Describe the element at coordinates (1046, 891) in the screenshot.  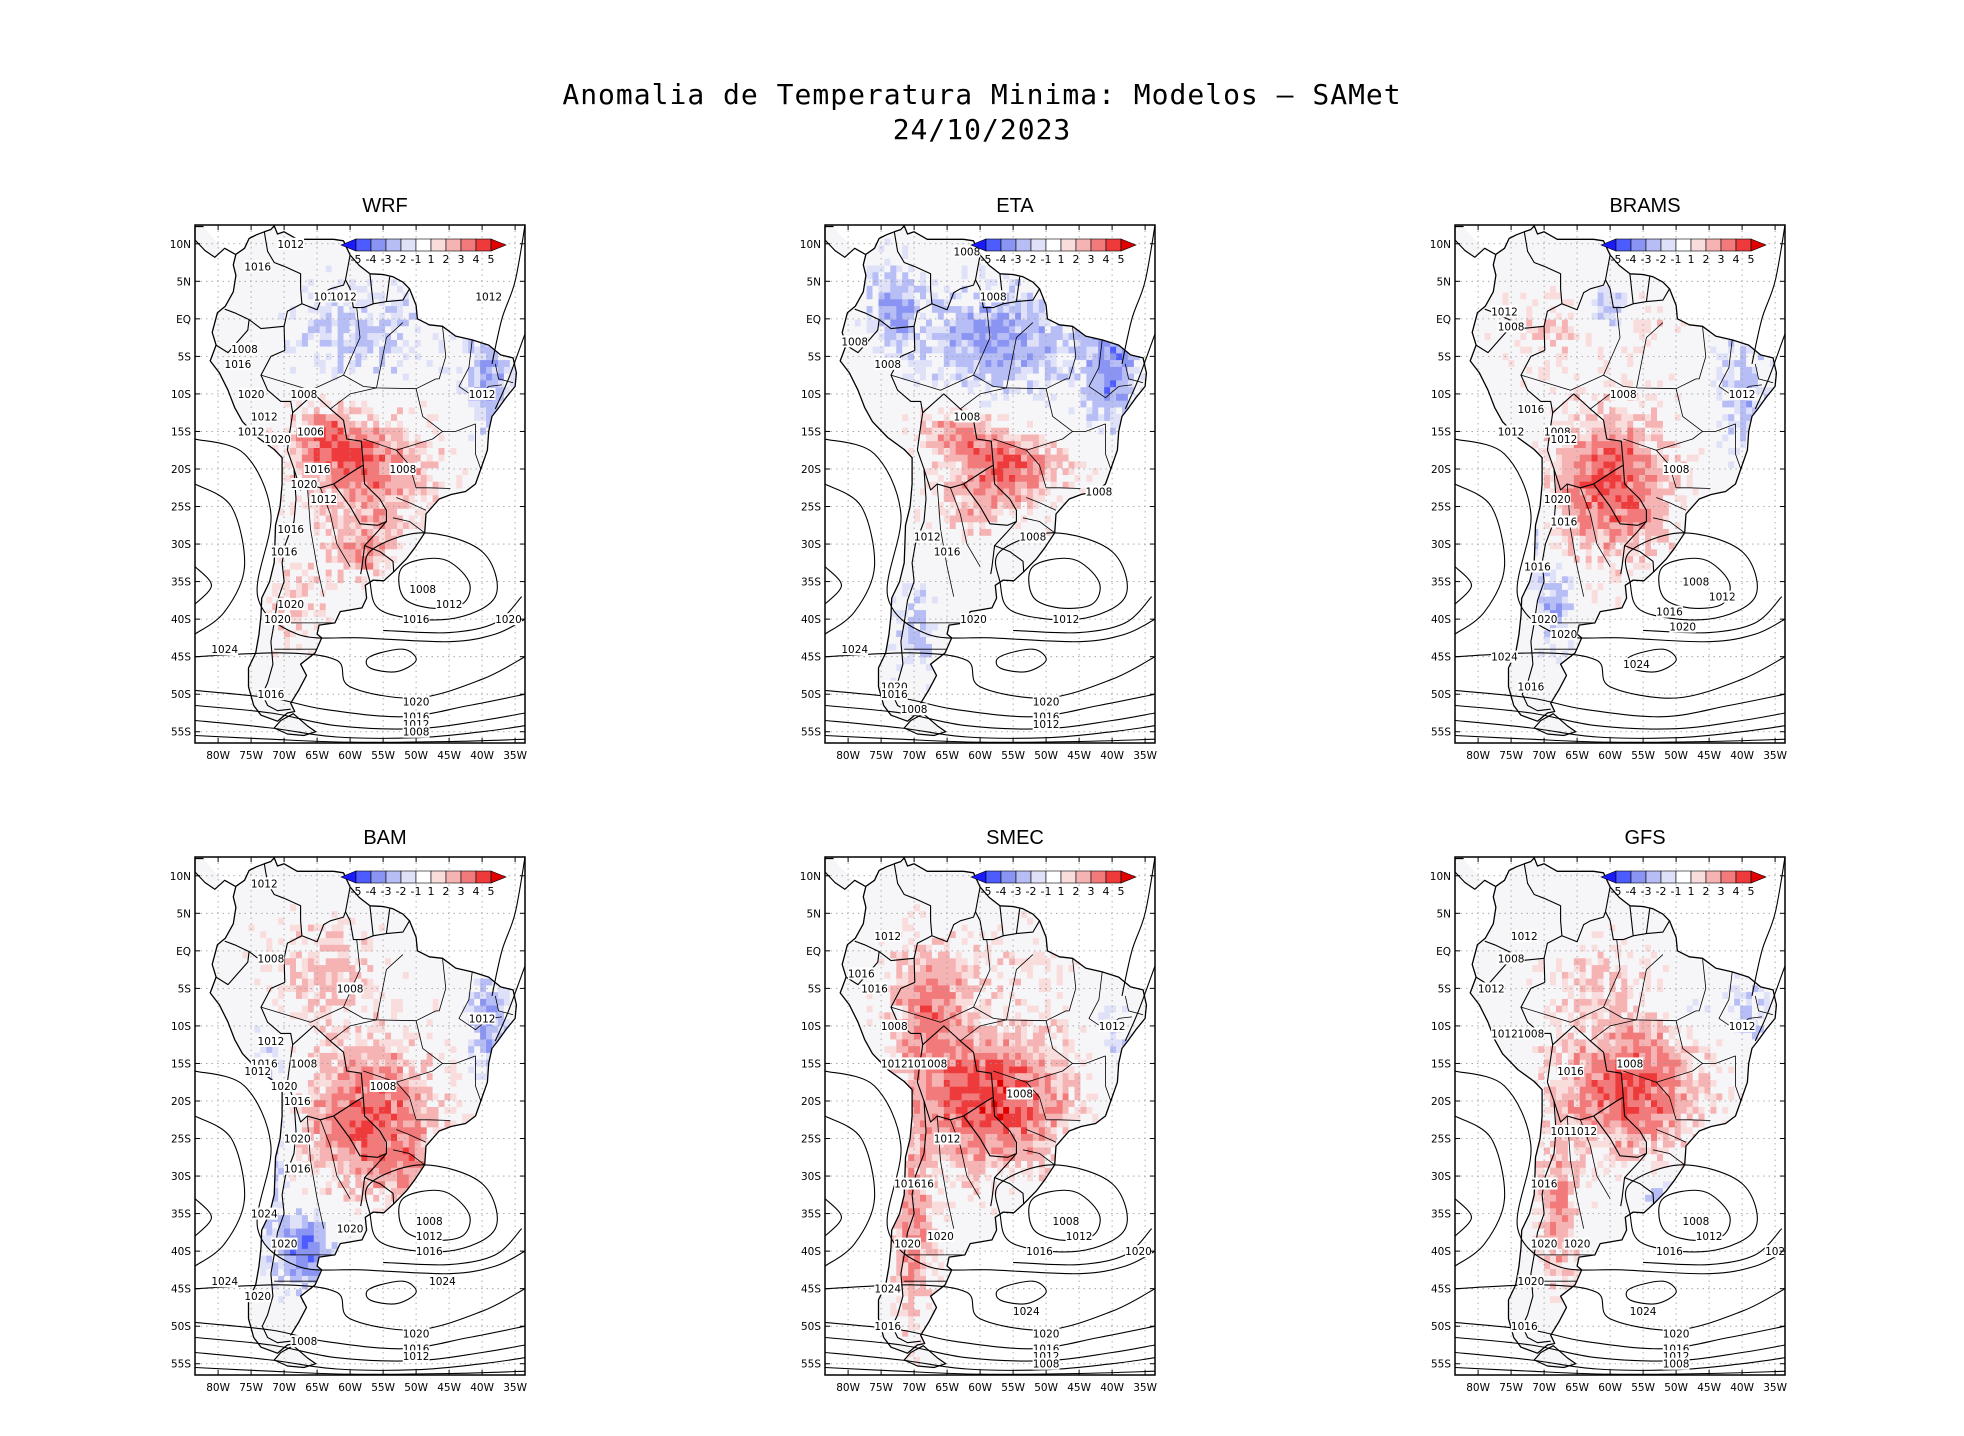
I see `colorbar-tick-label: -1` at that location.